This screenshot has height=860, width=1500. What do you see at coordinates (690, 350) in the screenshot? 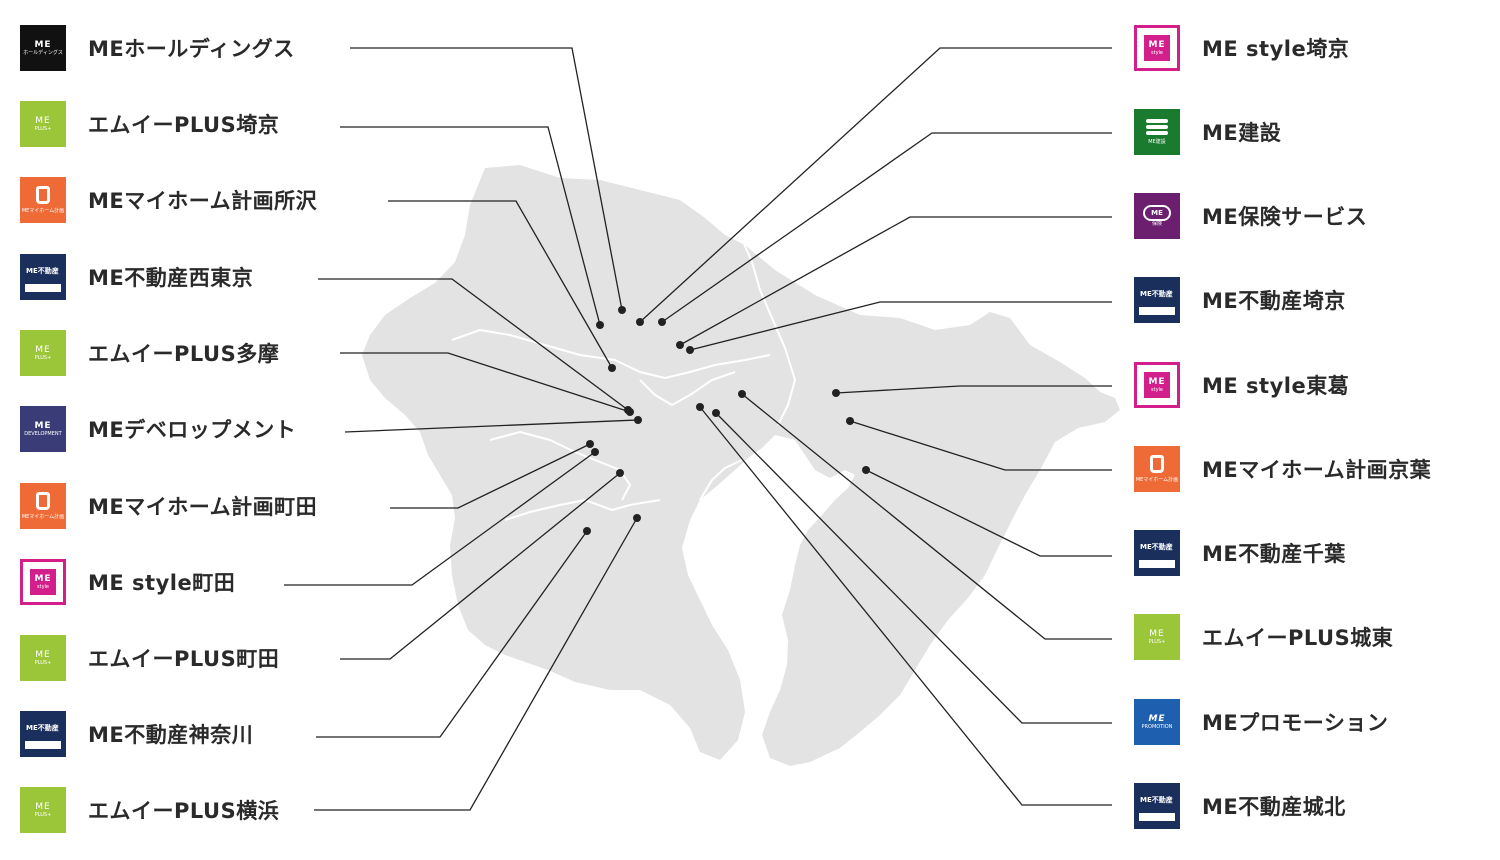
I see `fudosan-saikyo-location-dot` at bounding box center [690, 350].